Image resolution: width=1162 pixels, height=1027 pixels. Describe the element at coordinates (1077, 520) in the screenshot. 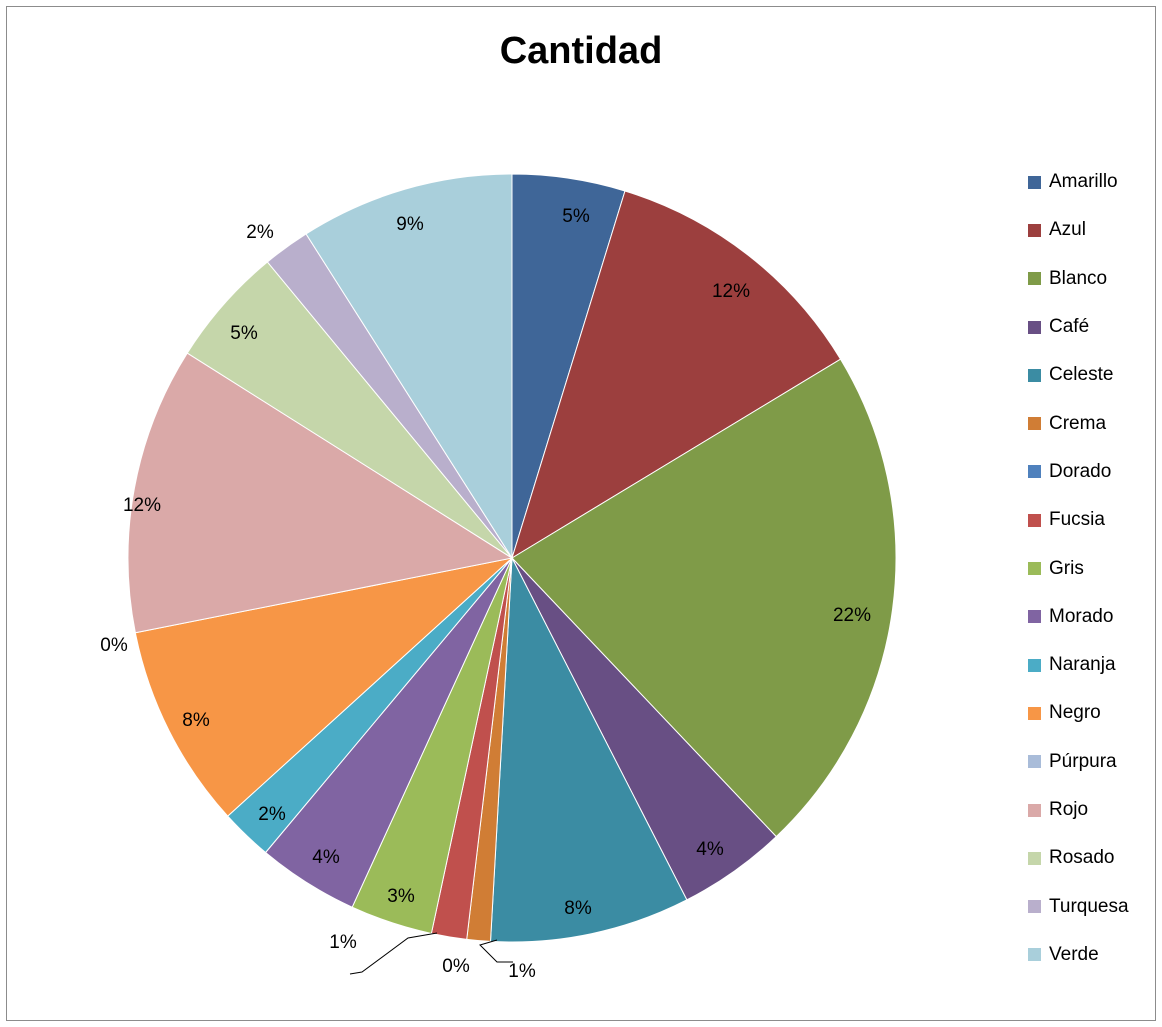

I see `legend-label: Fucsia` at that location.